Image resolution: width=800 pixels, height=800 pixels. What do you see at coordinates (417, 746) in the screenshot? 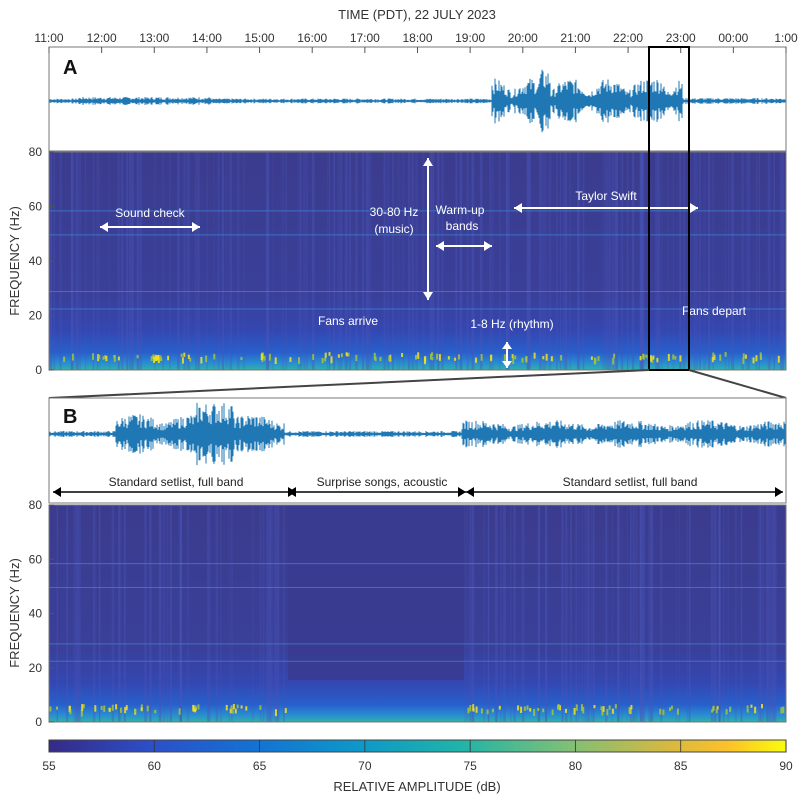
I see `colorbar` at bounding box center [417, 746].